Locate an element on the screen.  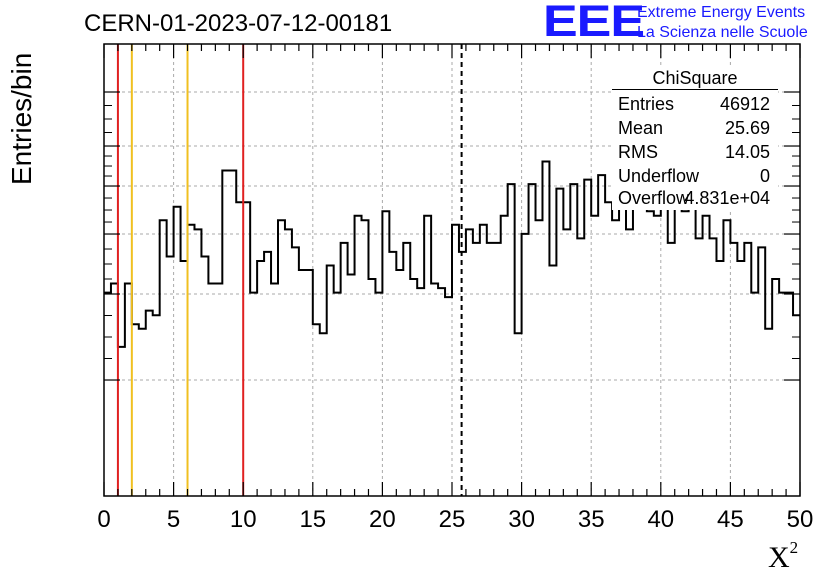
x-tick-label: 40 is located at coordinates (660, 519).